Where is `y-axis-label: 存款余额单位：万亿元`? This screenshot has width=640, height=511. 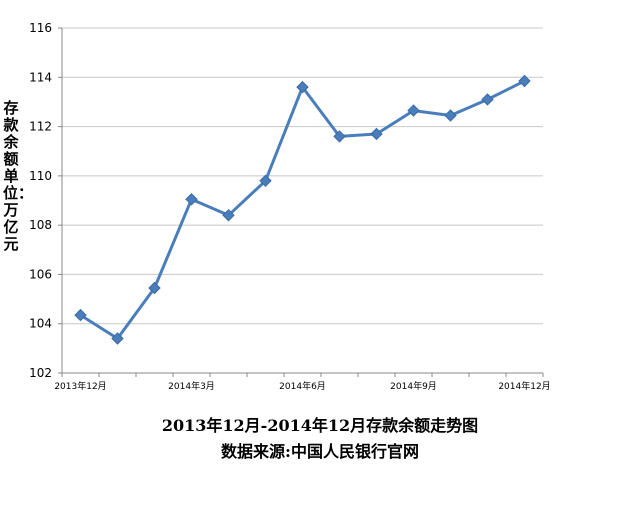 y-axis-label: 存款余额单位：万亿元 is located at coordinates (18, 176).